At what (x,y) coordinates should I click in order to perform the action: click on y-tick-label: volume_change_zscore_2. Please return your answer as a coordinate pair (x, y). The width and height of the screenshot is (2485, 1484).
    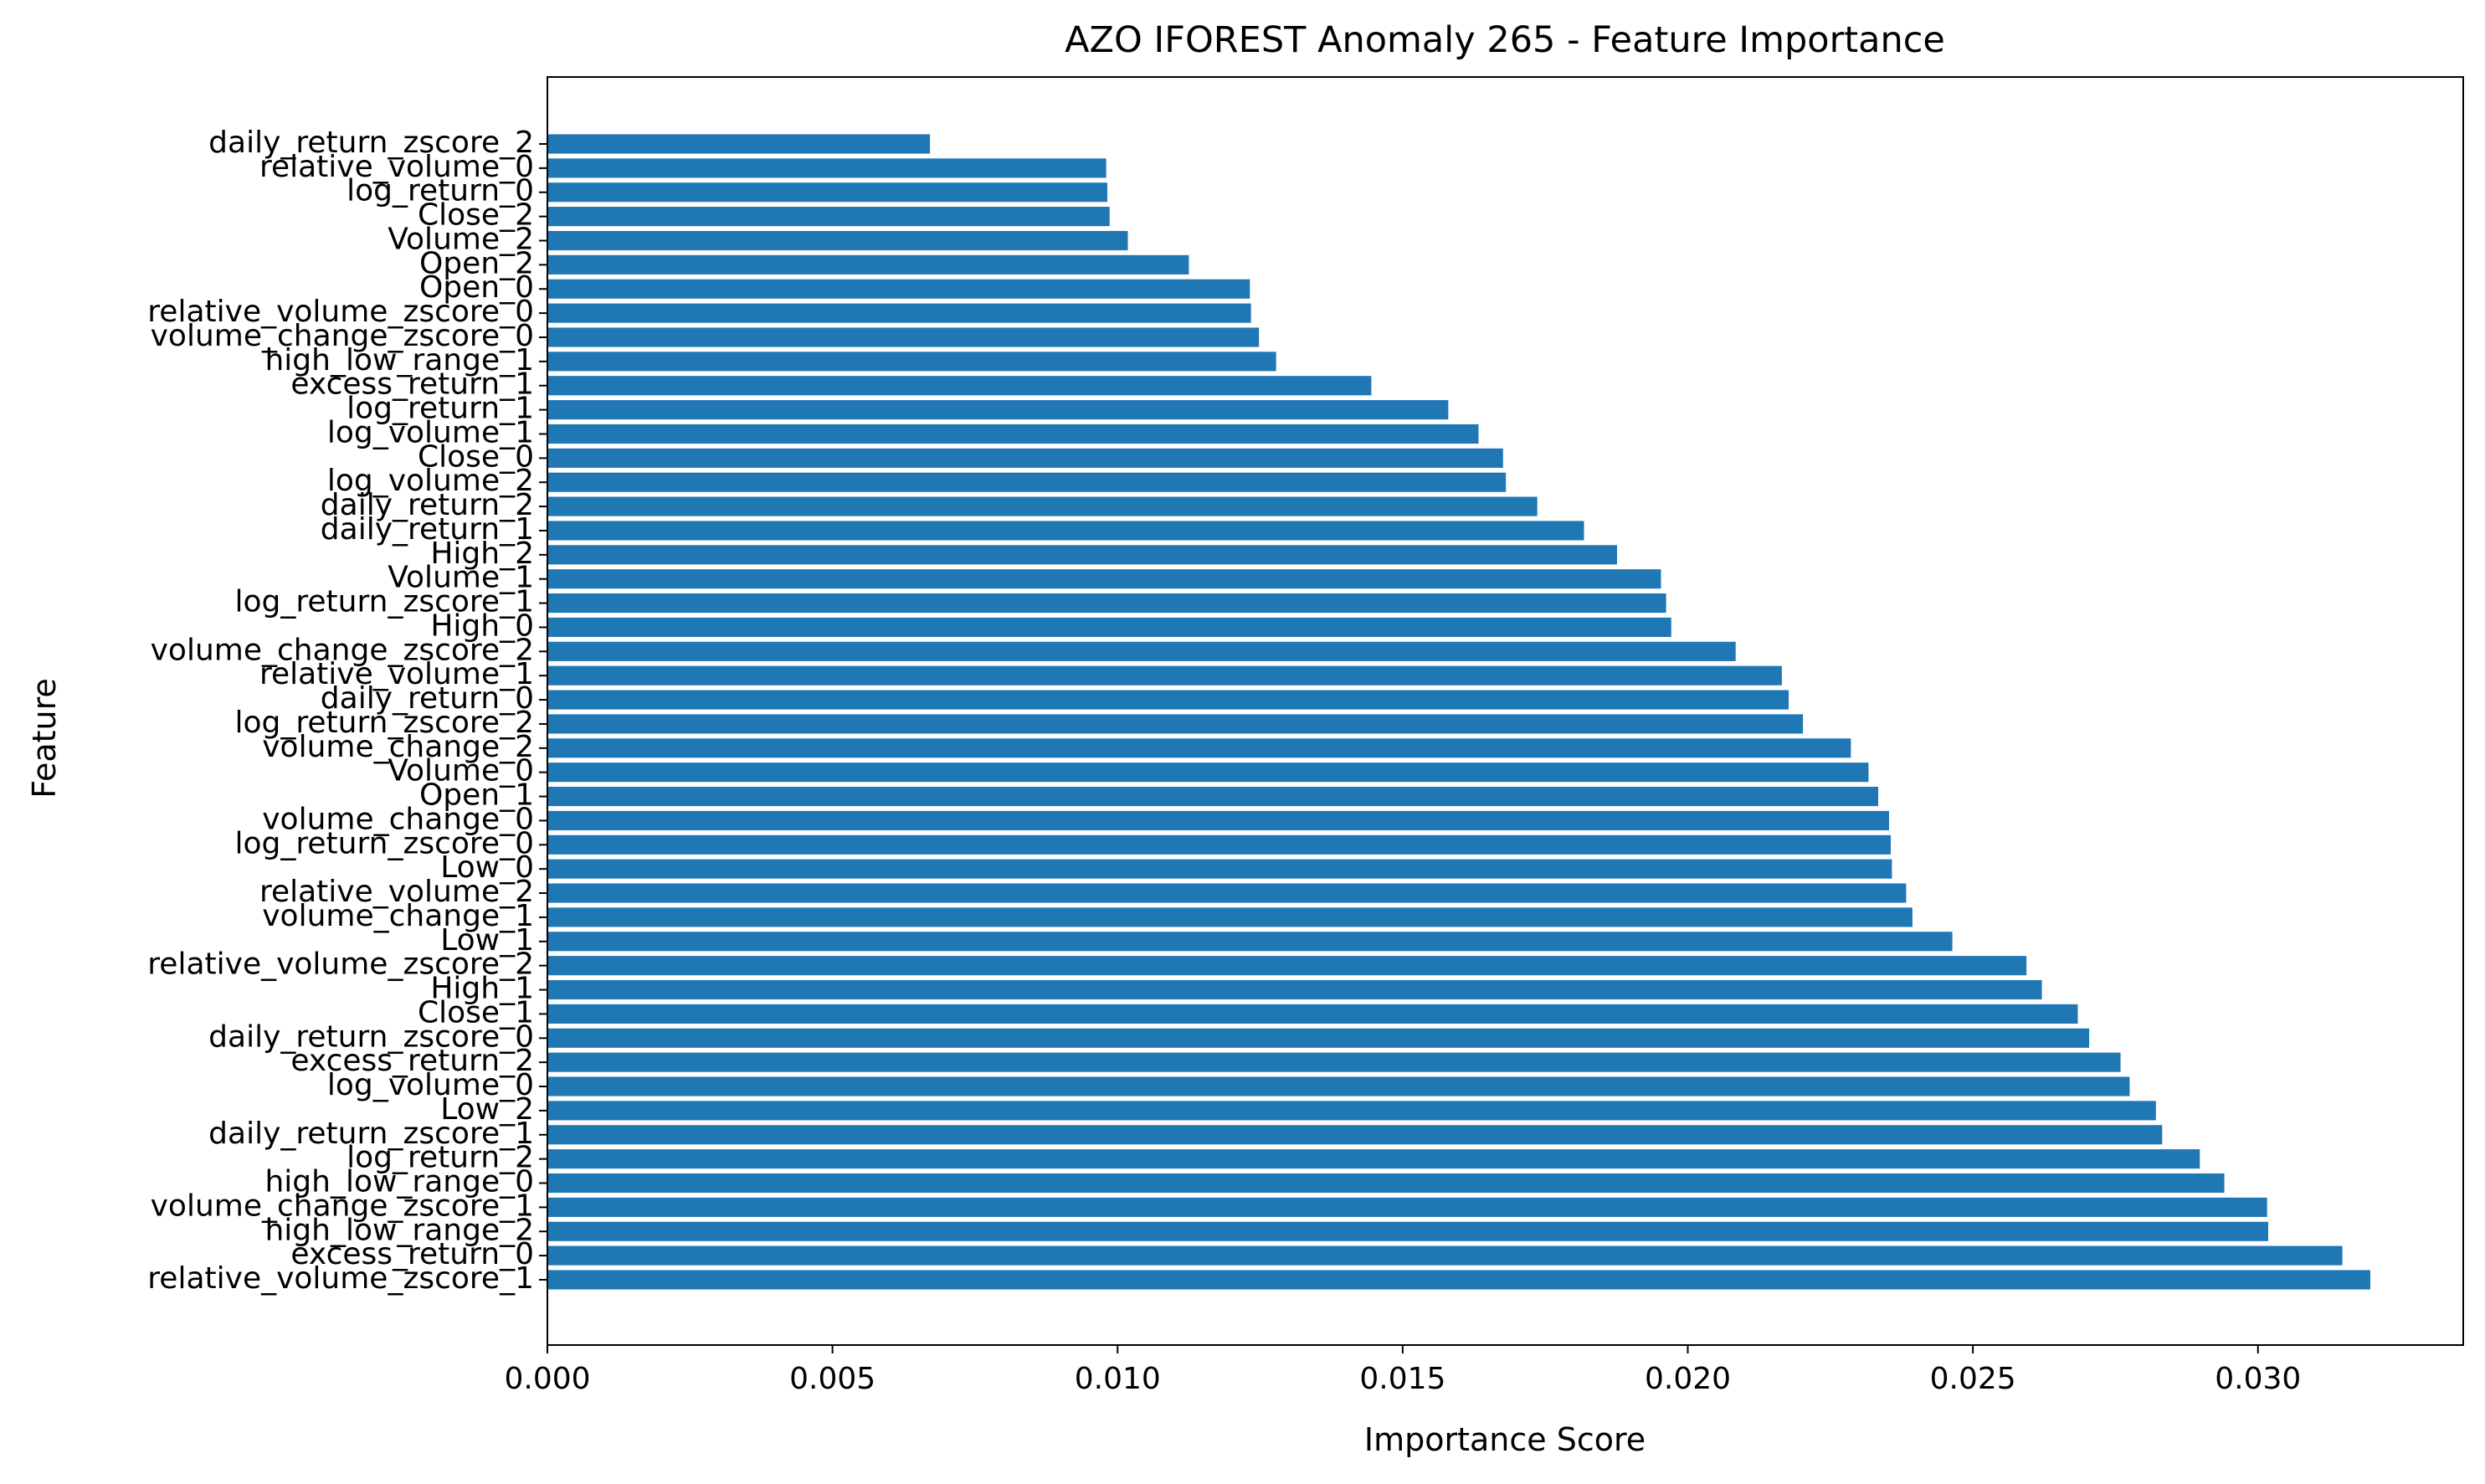
    Looking at the image, I should click on (342, 650).